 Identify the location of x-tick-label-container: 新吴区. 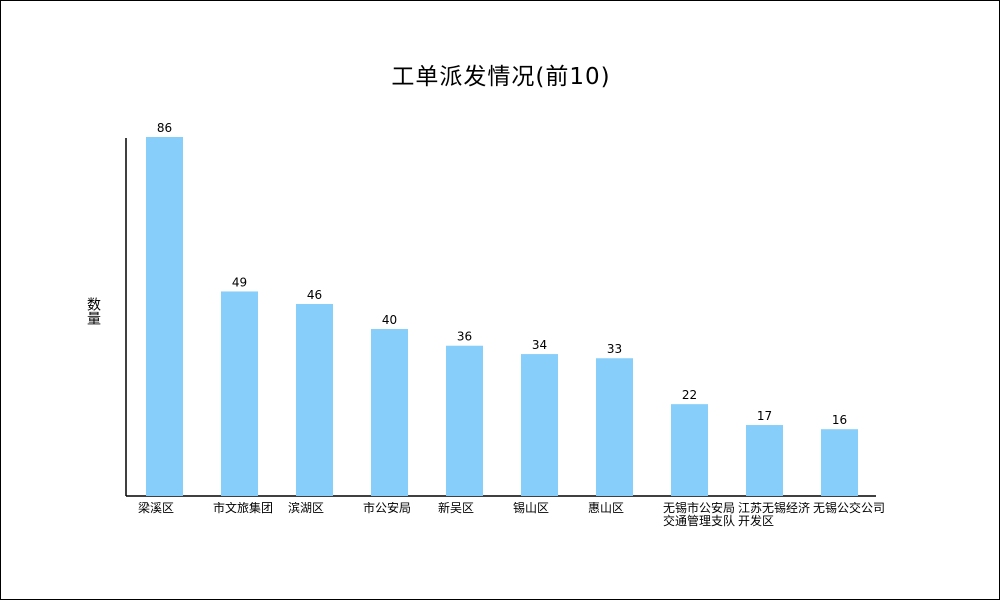
(456, 508).